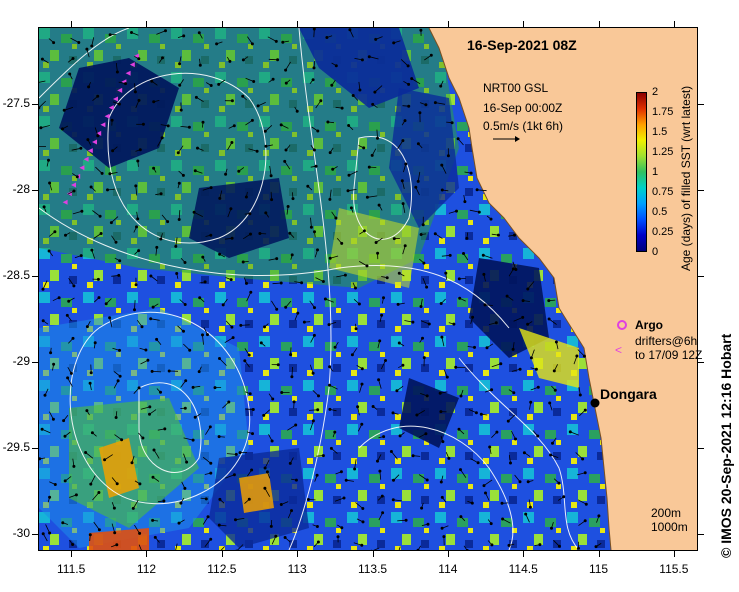  Describe the element at coordinates (598, 569) in the screenshot. I see `lon-tick-label: 115` at that location.